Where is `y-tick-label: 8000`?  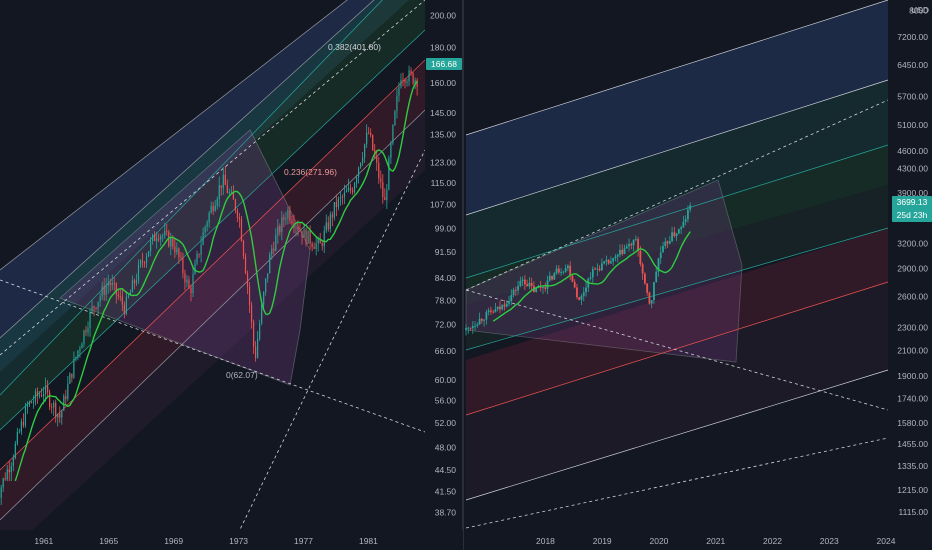
y-tick-label: 8000 is located at coordinates (918, 10).